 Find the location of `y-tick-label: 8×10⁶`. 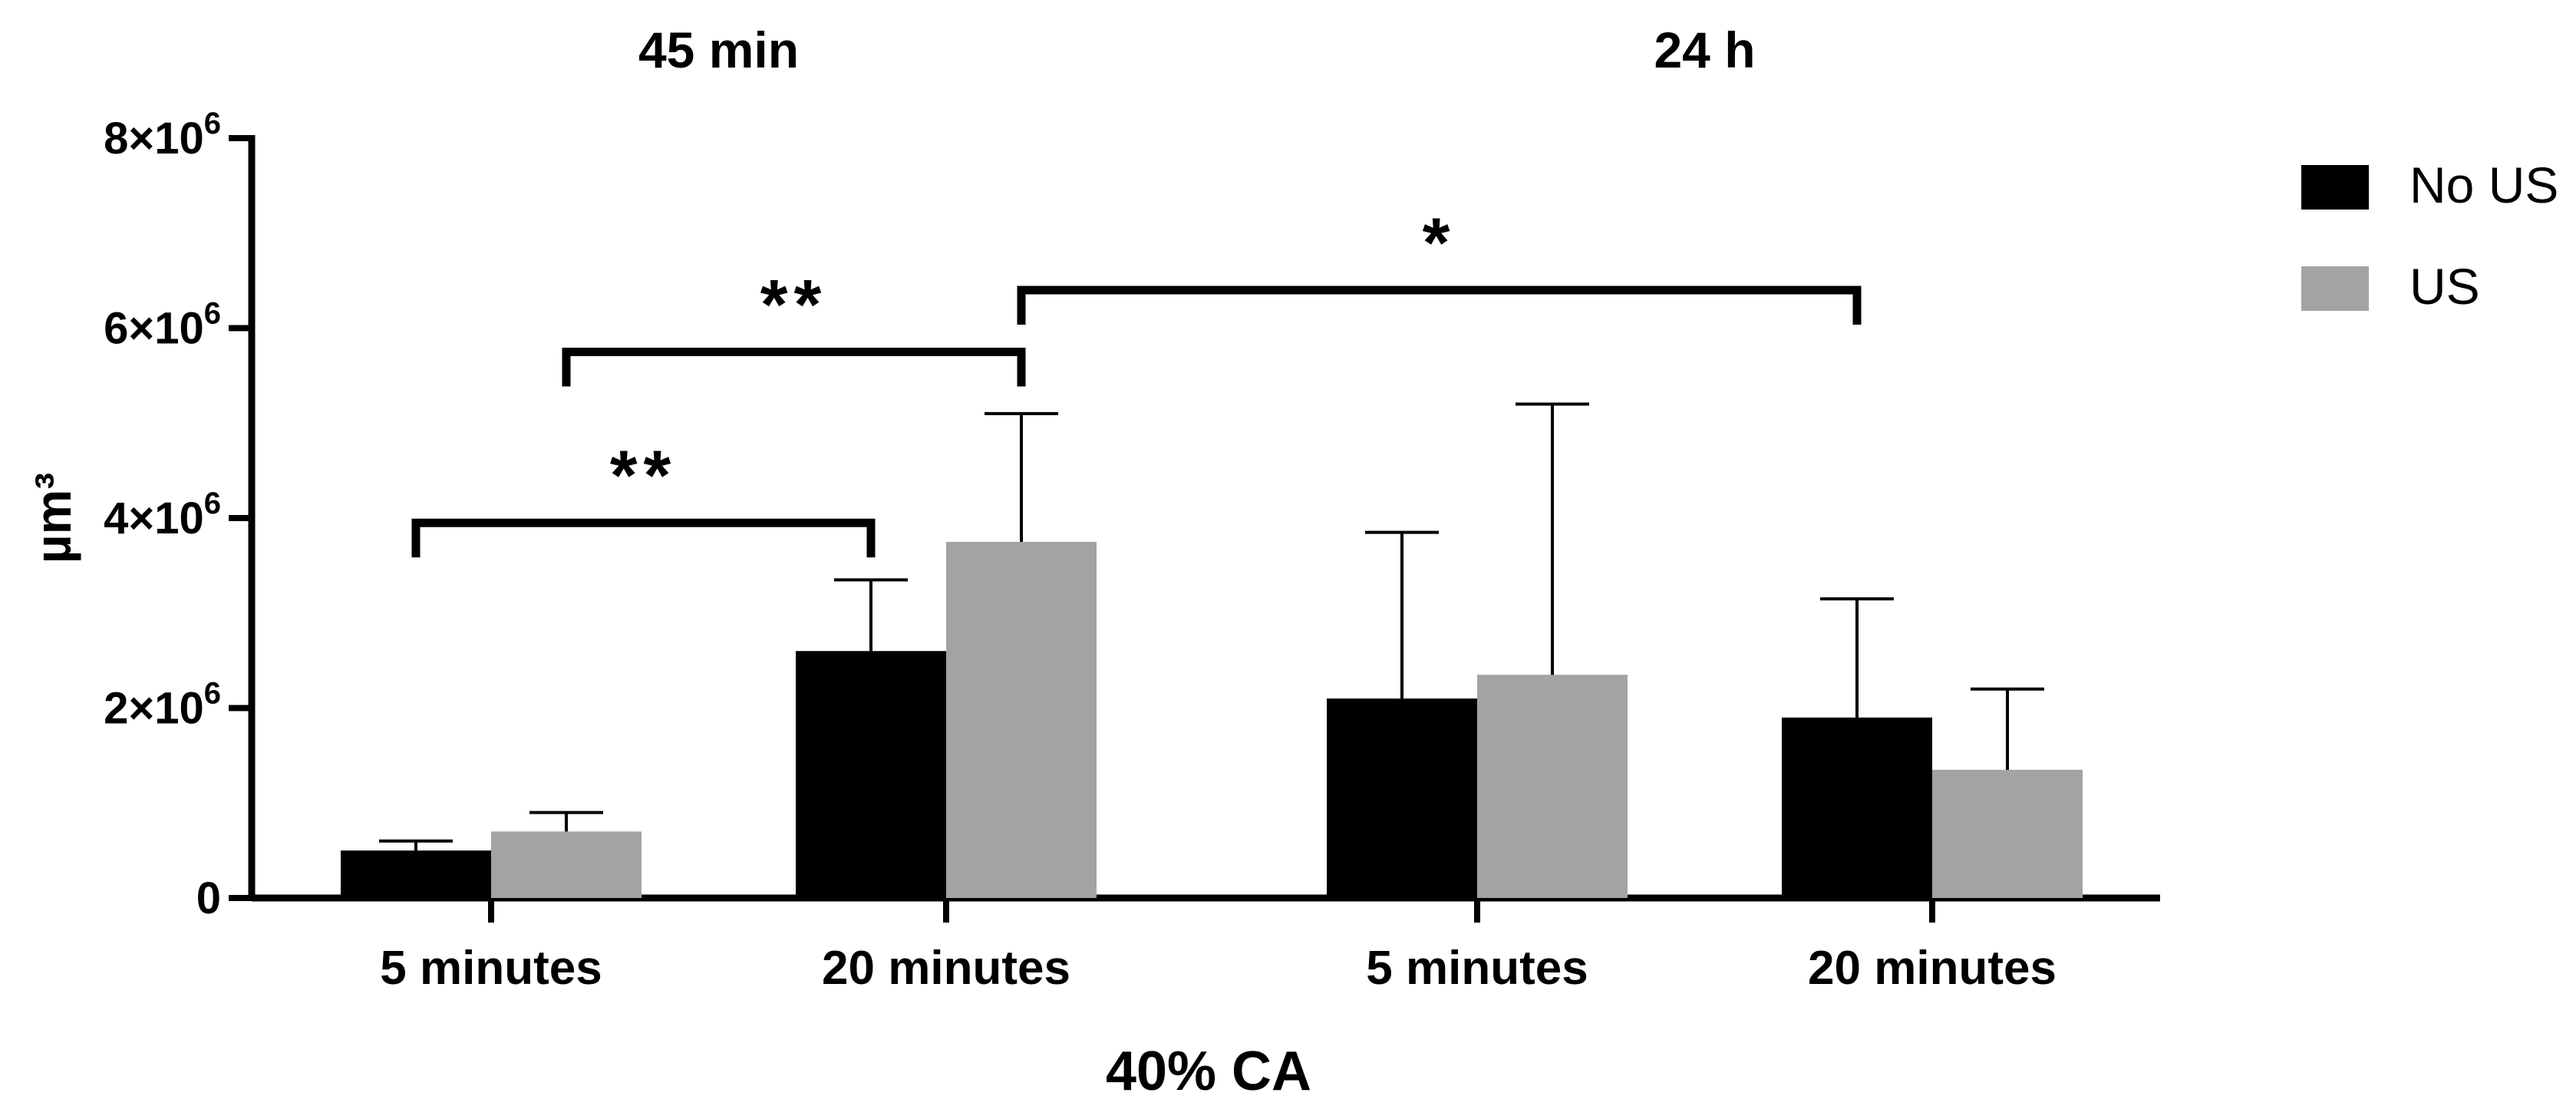

y-tick-label: 8×10⁶ is located at coordinates (162, 135).